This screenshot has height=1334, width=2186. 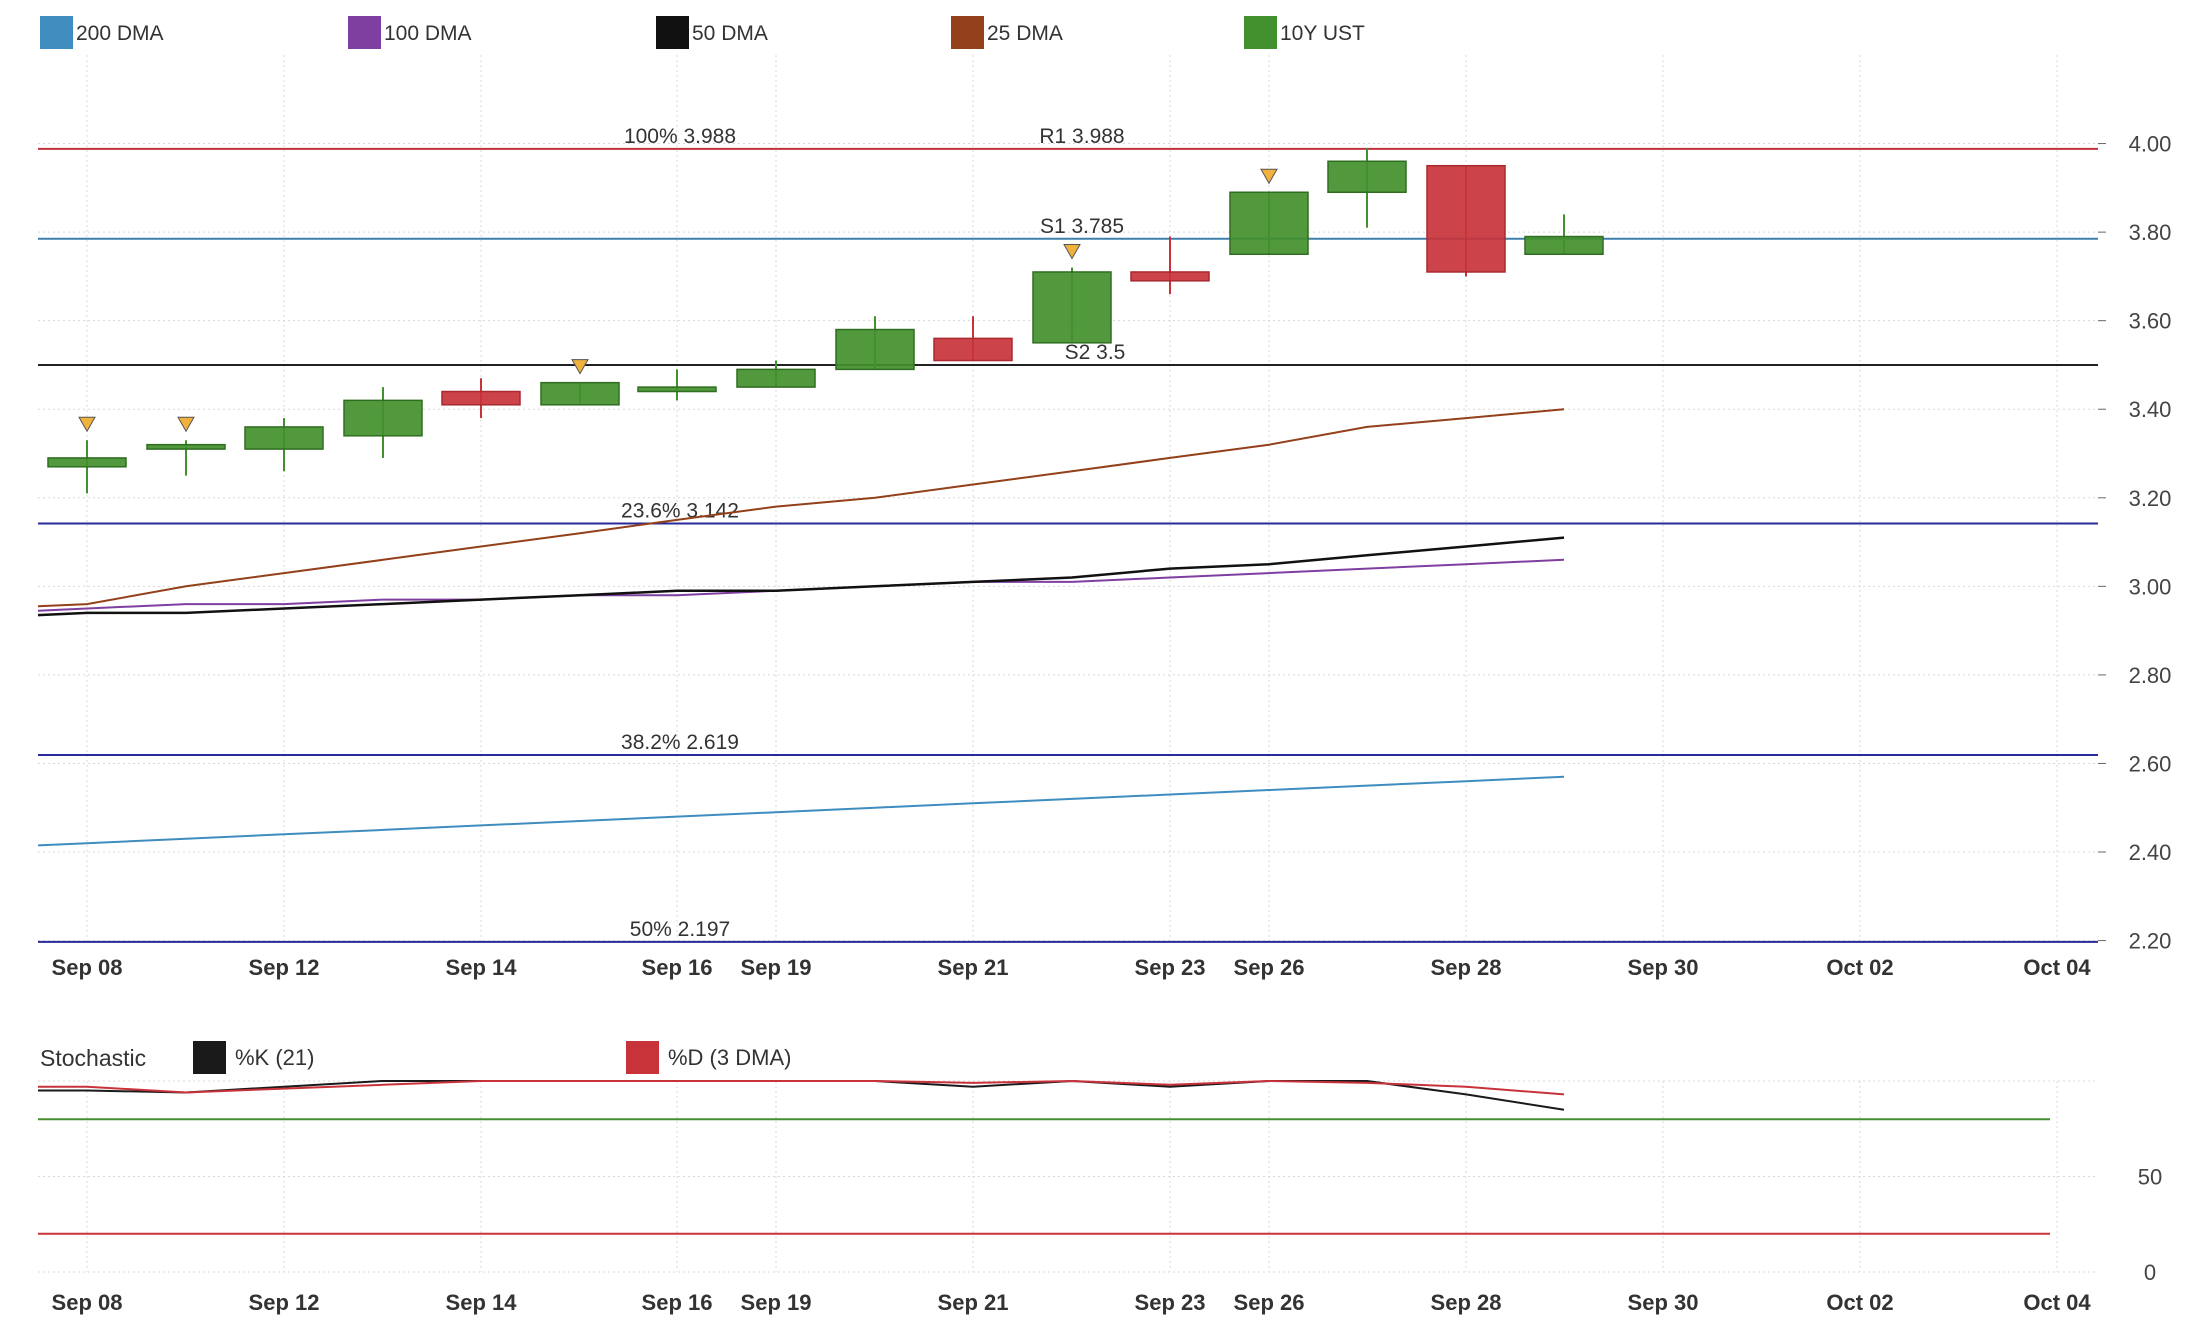 I want to click on level-label: S1 3.785, so click(x=1082, y=226).